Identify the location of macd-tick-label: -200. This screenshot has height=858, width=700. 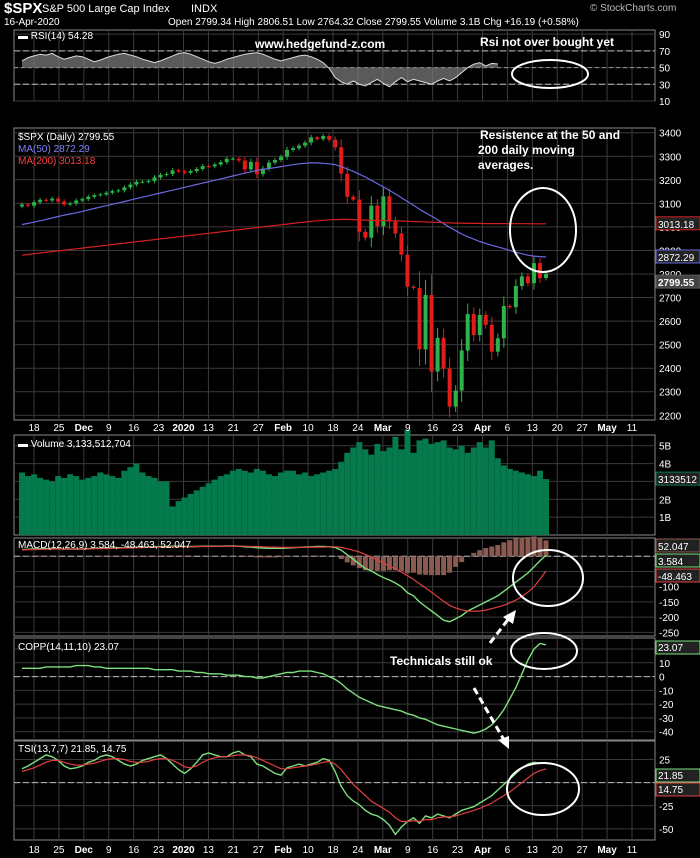
(669, 618).